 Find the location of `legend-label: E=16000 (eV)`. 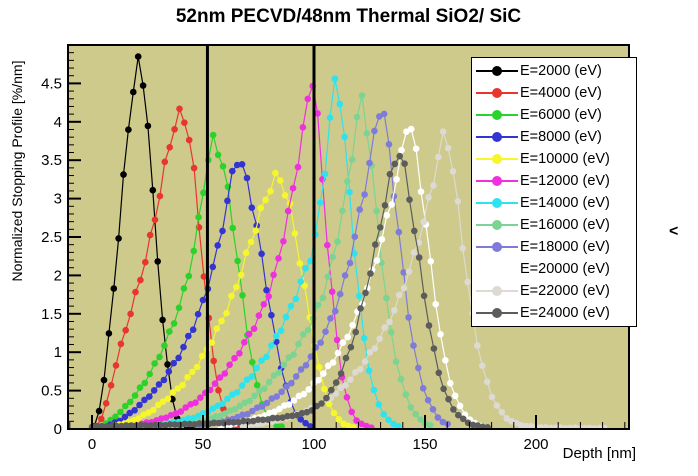

legend-label: E=16000 (eV) is located at coordinates (565, 225).